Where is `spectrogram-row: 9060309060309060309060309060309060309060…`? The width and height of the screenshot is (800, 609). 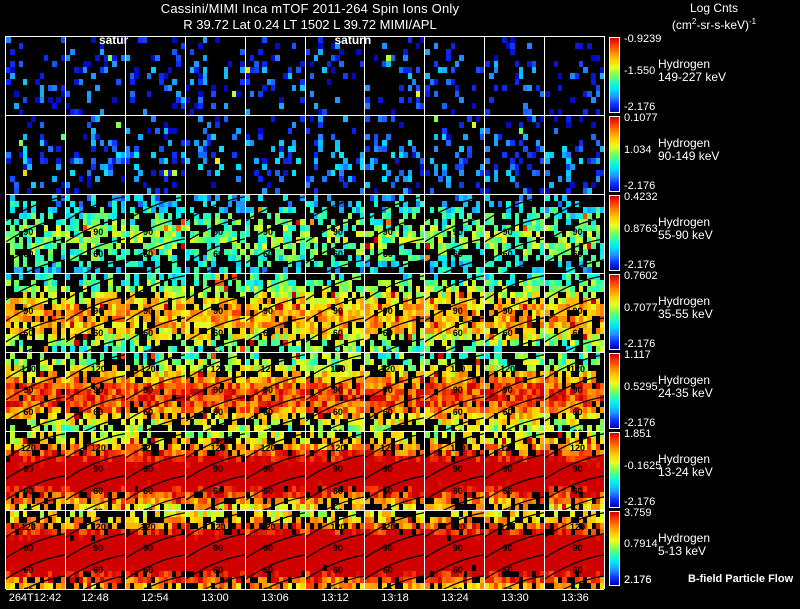 spectrogram-row: 9060309060309060309060309060309060309060… is located at coordinates (305, 313).